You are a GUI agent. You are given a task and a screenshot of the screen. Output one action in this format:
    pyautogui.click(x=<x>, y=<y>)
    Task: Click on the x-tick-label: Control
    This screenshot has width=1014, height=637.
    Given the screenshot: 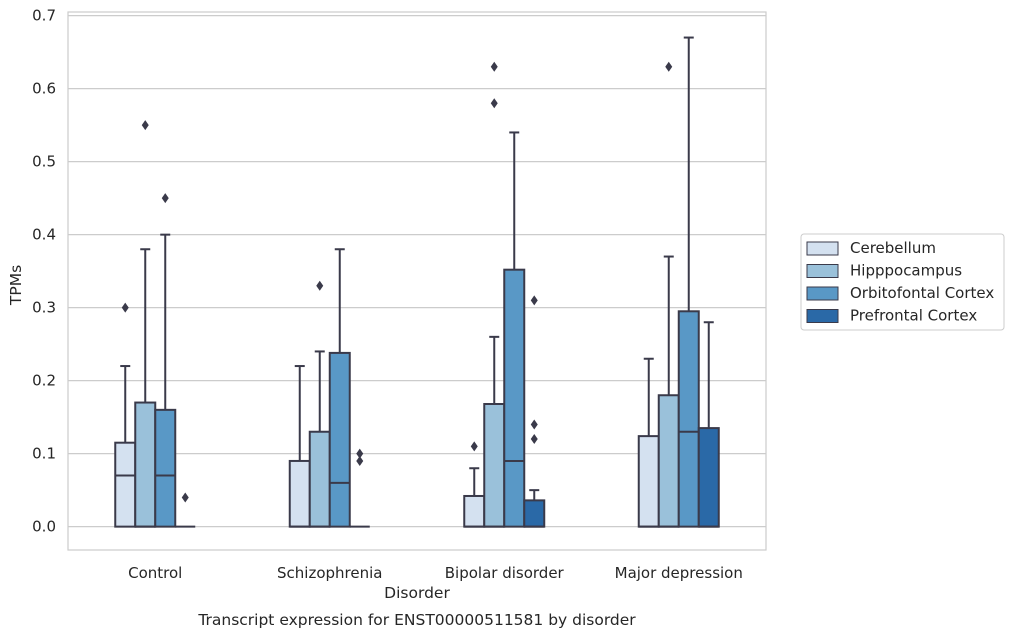 What is the action you would take?
    pyautogui.click(x=155, y=573)
    